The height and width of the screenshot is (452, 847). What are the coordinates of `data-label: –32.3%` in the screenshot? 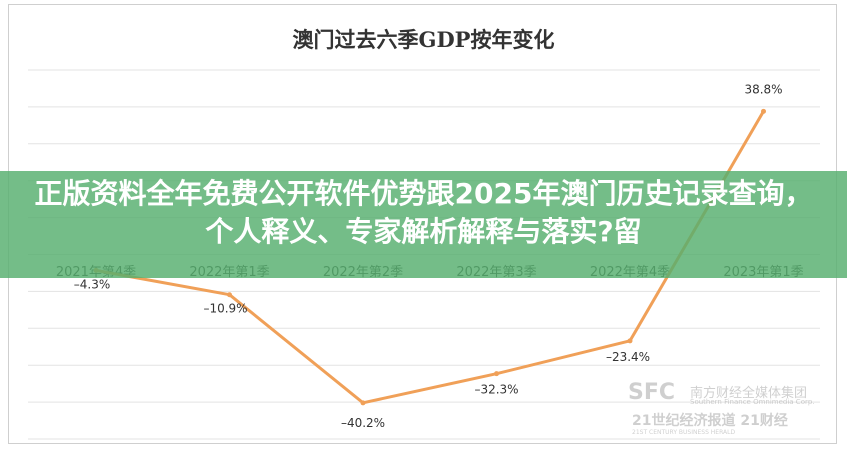 It's located at (496, 390).